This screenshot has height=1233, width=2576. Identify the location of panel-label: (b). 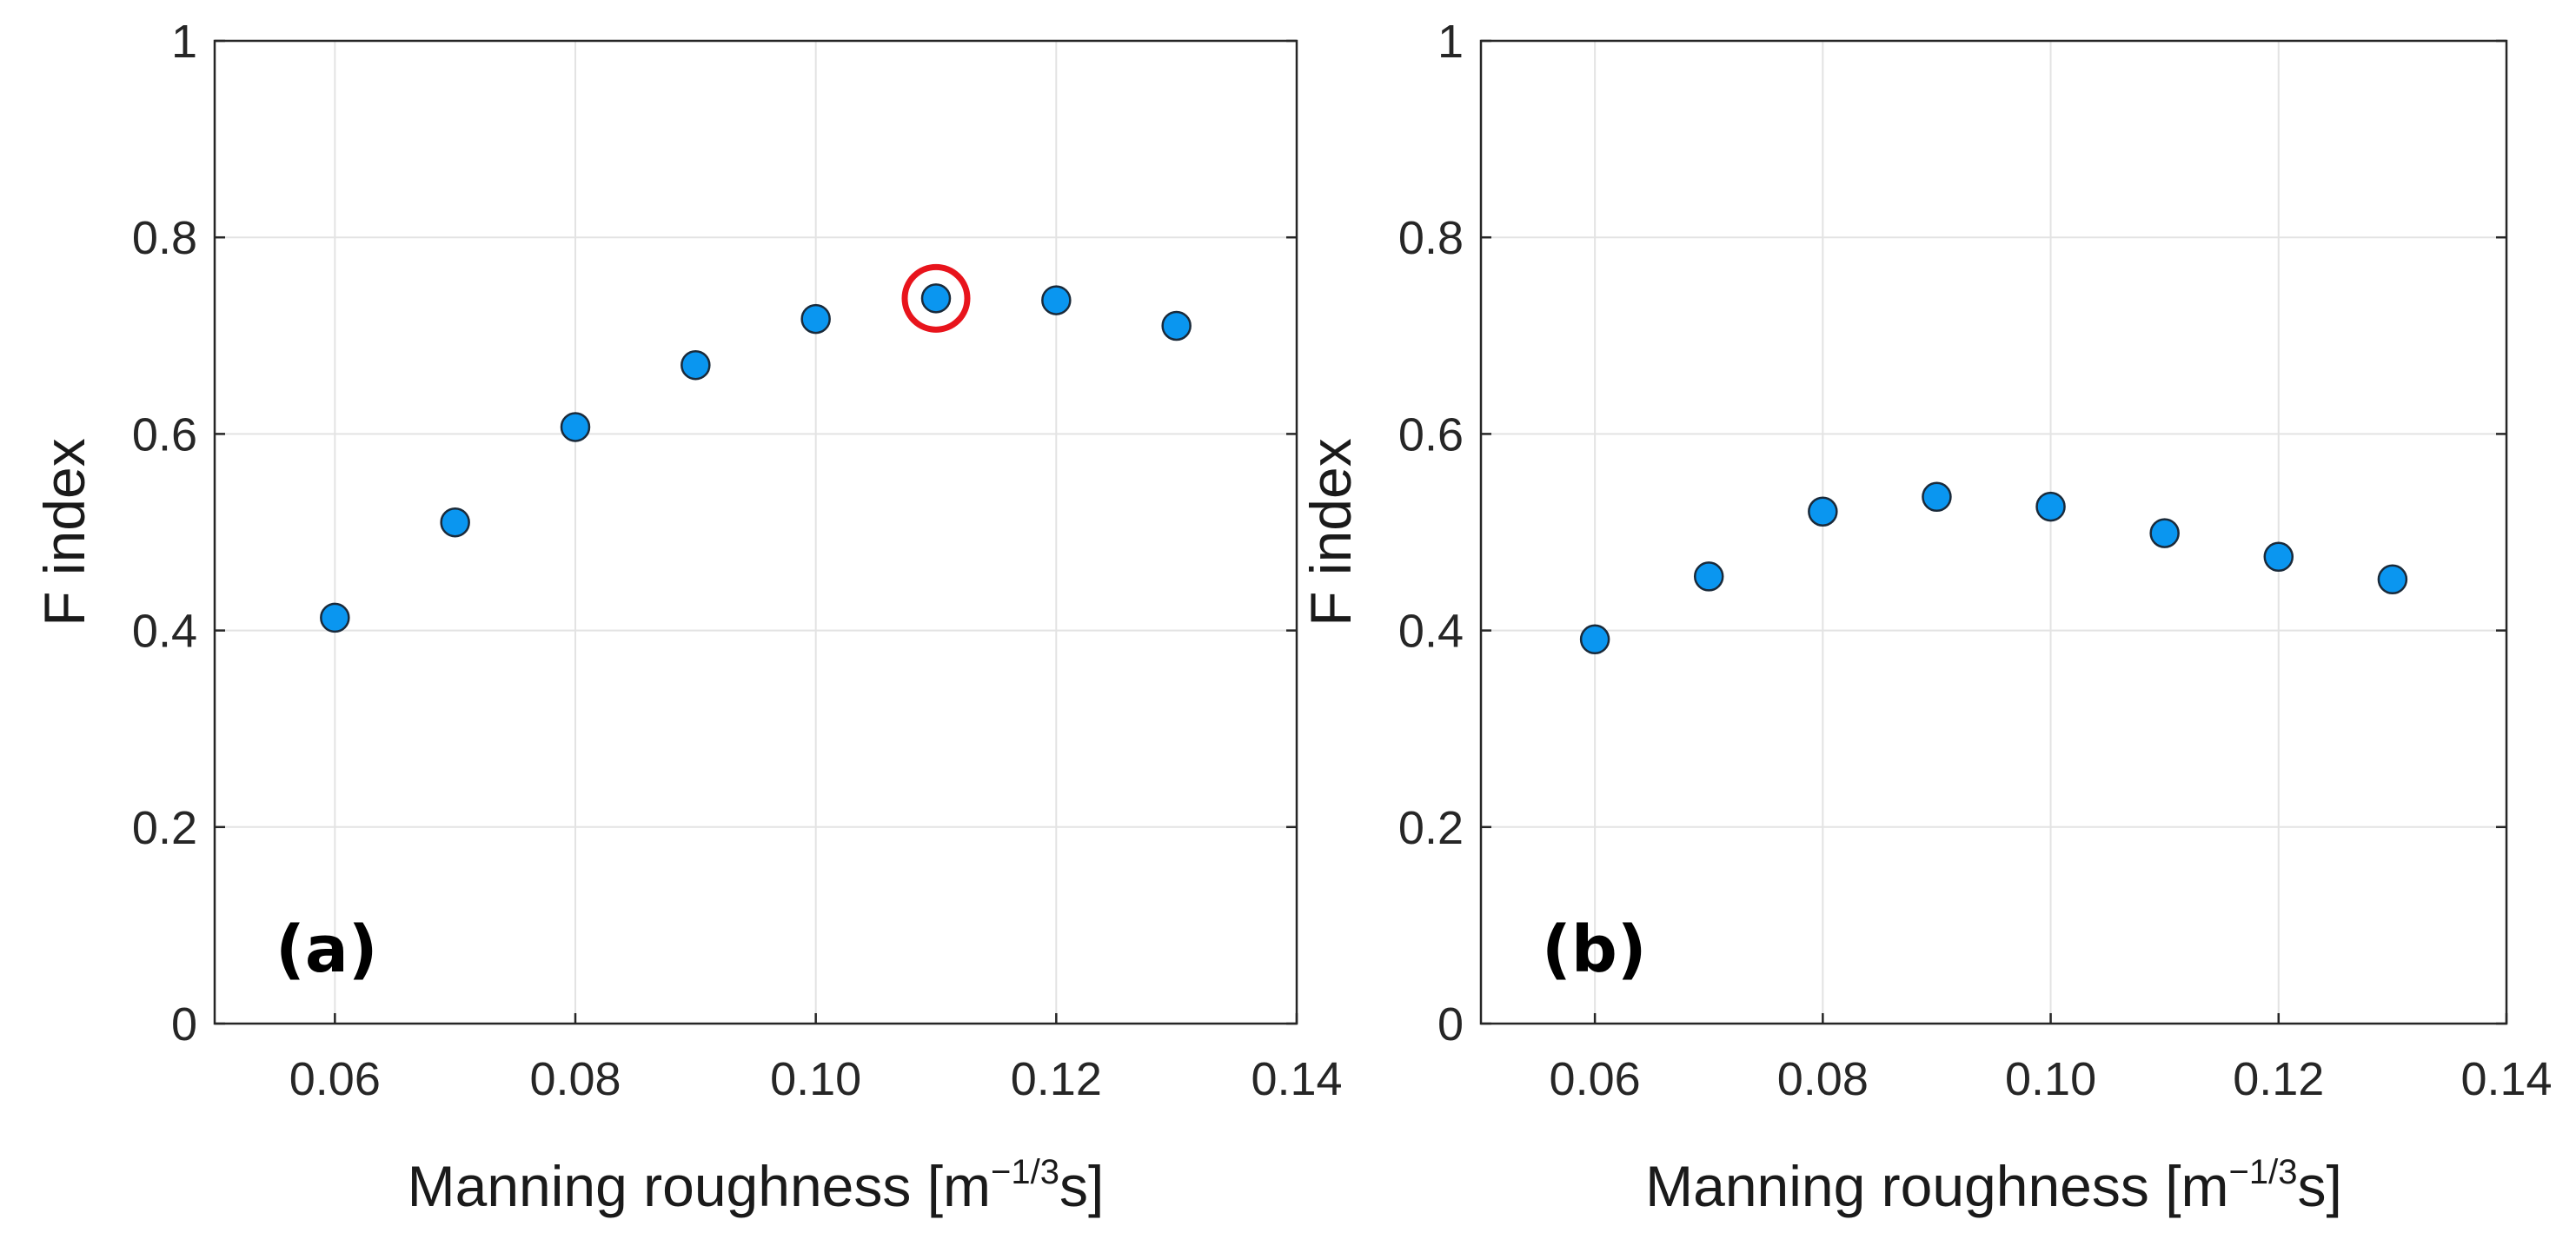
(1594, 949).